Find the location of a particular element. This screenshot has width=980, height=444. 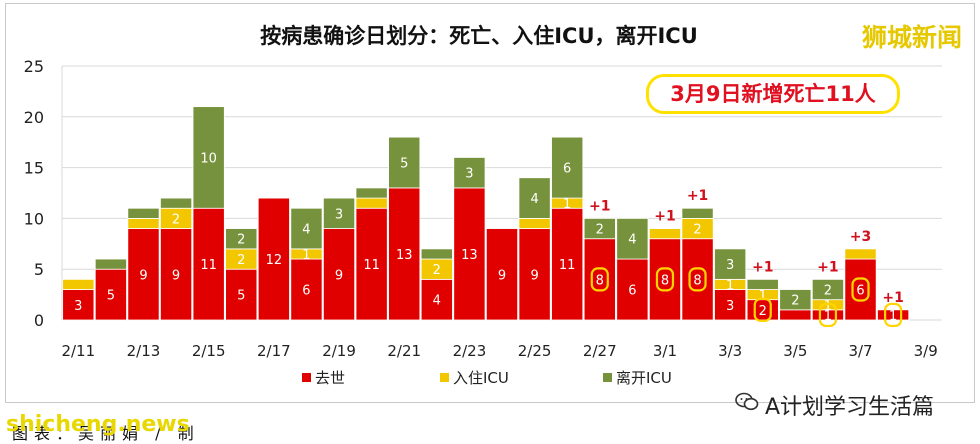

bar-value-label: 12 is located at coordinates (274, 260).